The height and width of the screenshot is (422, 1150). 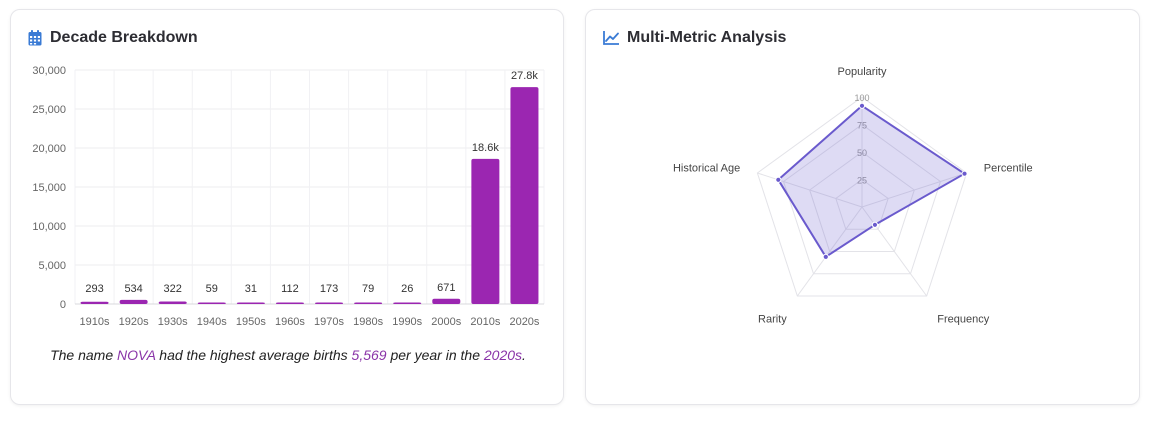 I want to click on bar-data-label: 31, so click(x=251, y=289).